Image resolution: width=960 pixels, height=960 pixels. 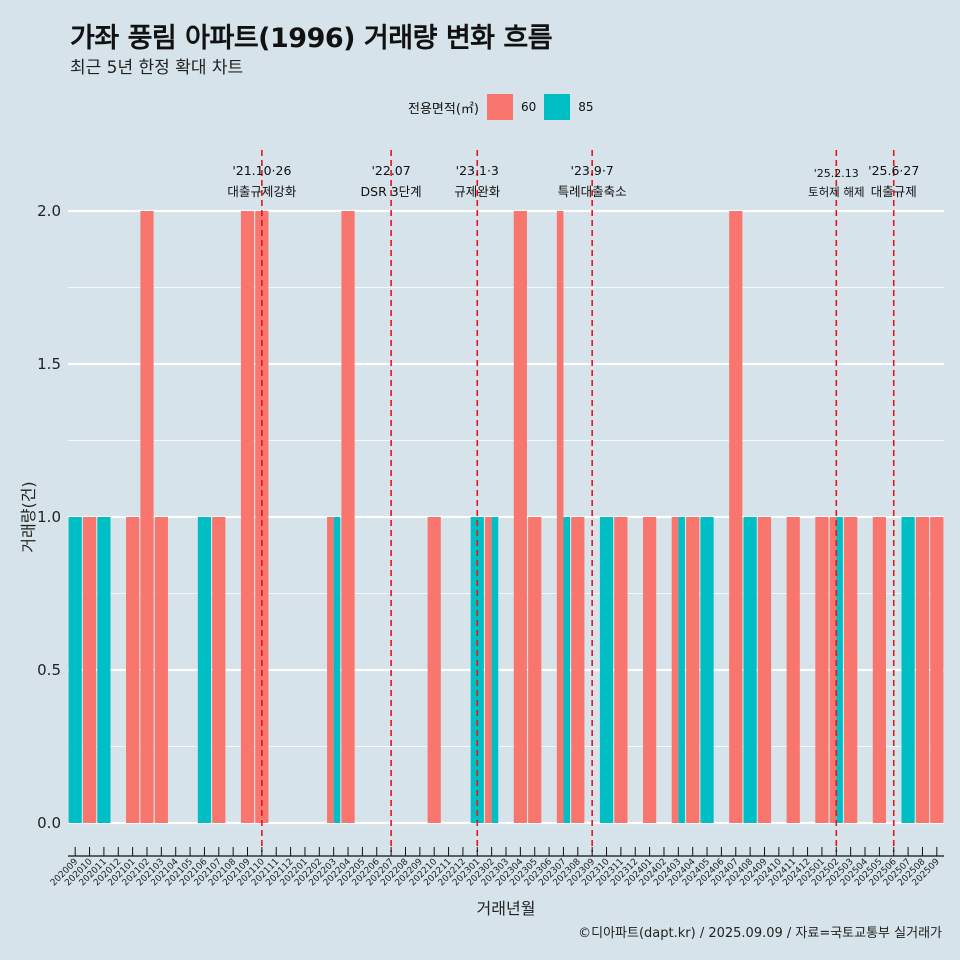 What do you see at coordinates (49, 670) in the screenshot?
I see `y-tick-label: 0.5` at bounding box center [49, 670].